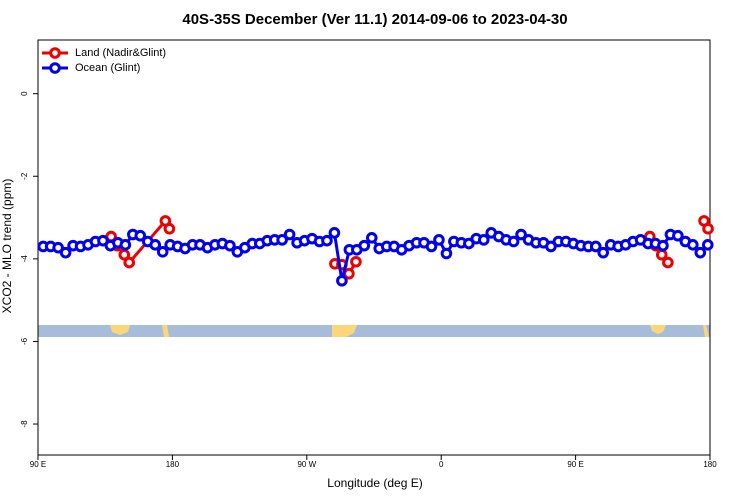 The height and width of the screenshot is (500, 750). I want to click on y-tick-label: -4, so click(24, 259).